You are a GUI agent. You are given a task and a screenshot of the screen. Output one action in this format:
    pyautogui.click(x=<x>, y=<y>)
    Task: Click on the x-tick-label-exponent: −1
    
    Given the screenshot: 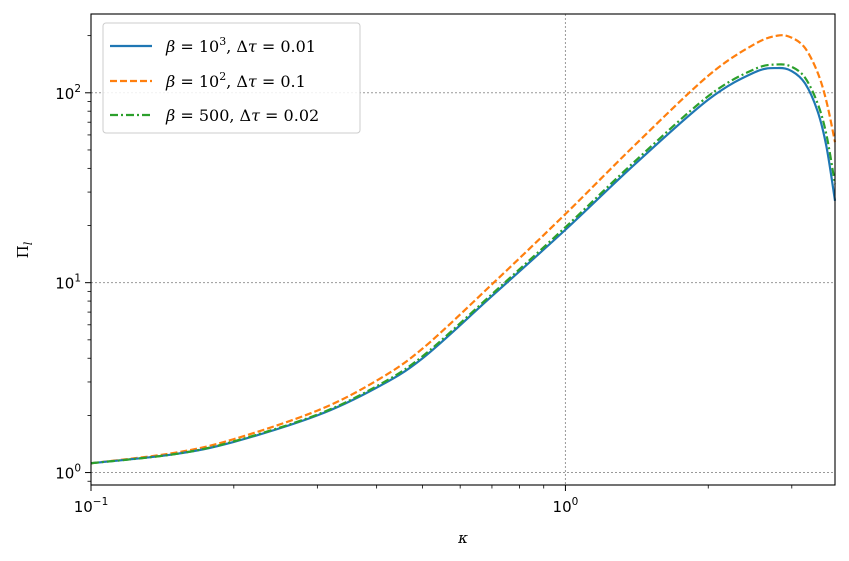 What is the action you would take?
    pyautogui.click(x=100, y=502)
    